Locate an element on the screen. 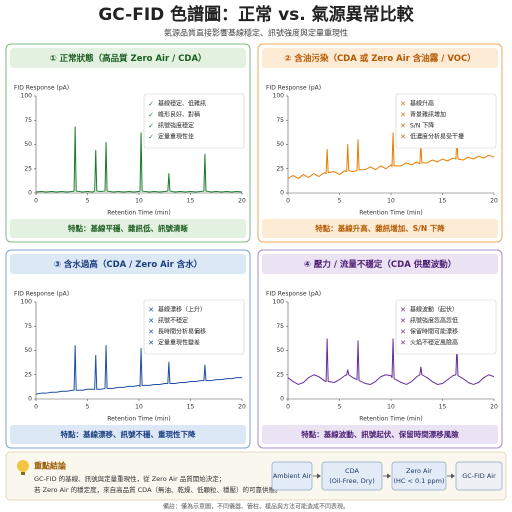  panel-caption: 特點：基線漂移、訊號不穩、重現性下降 is located at coordinates (128, 434).